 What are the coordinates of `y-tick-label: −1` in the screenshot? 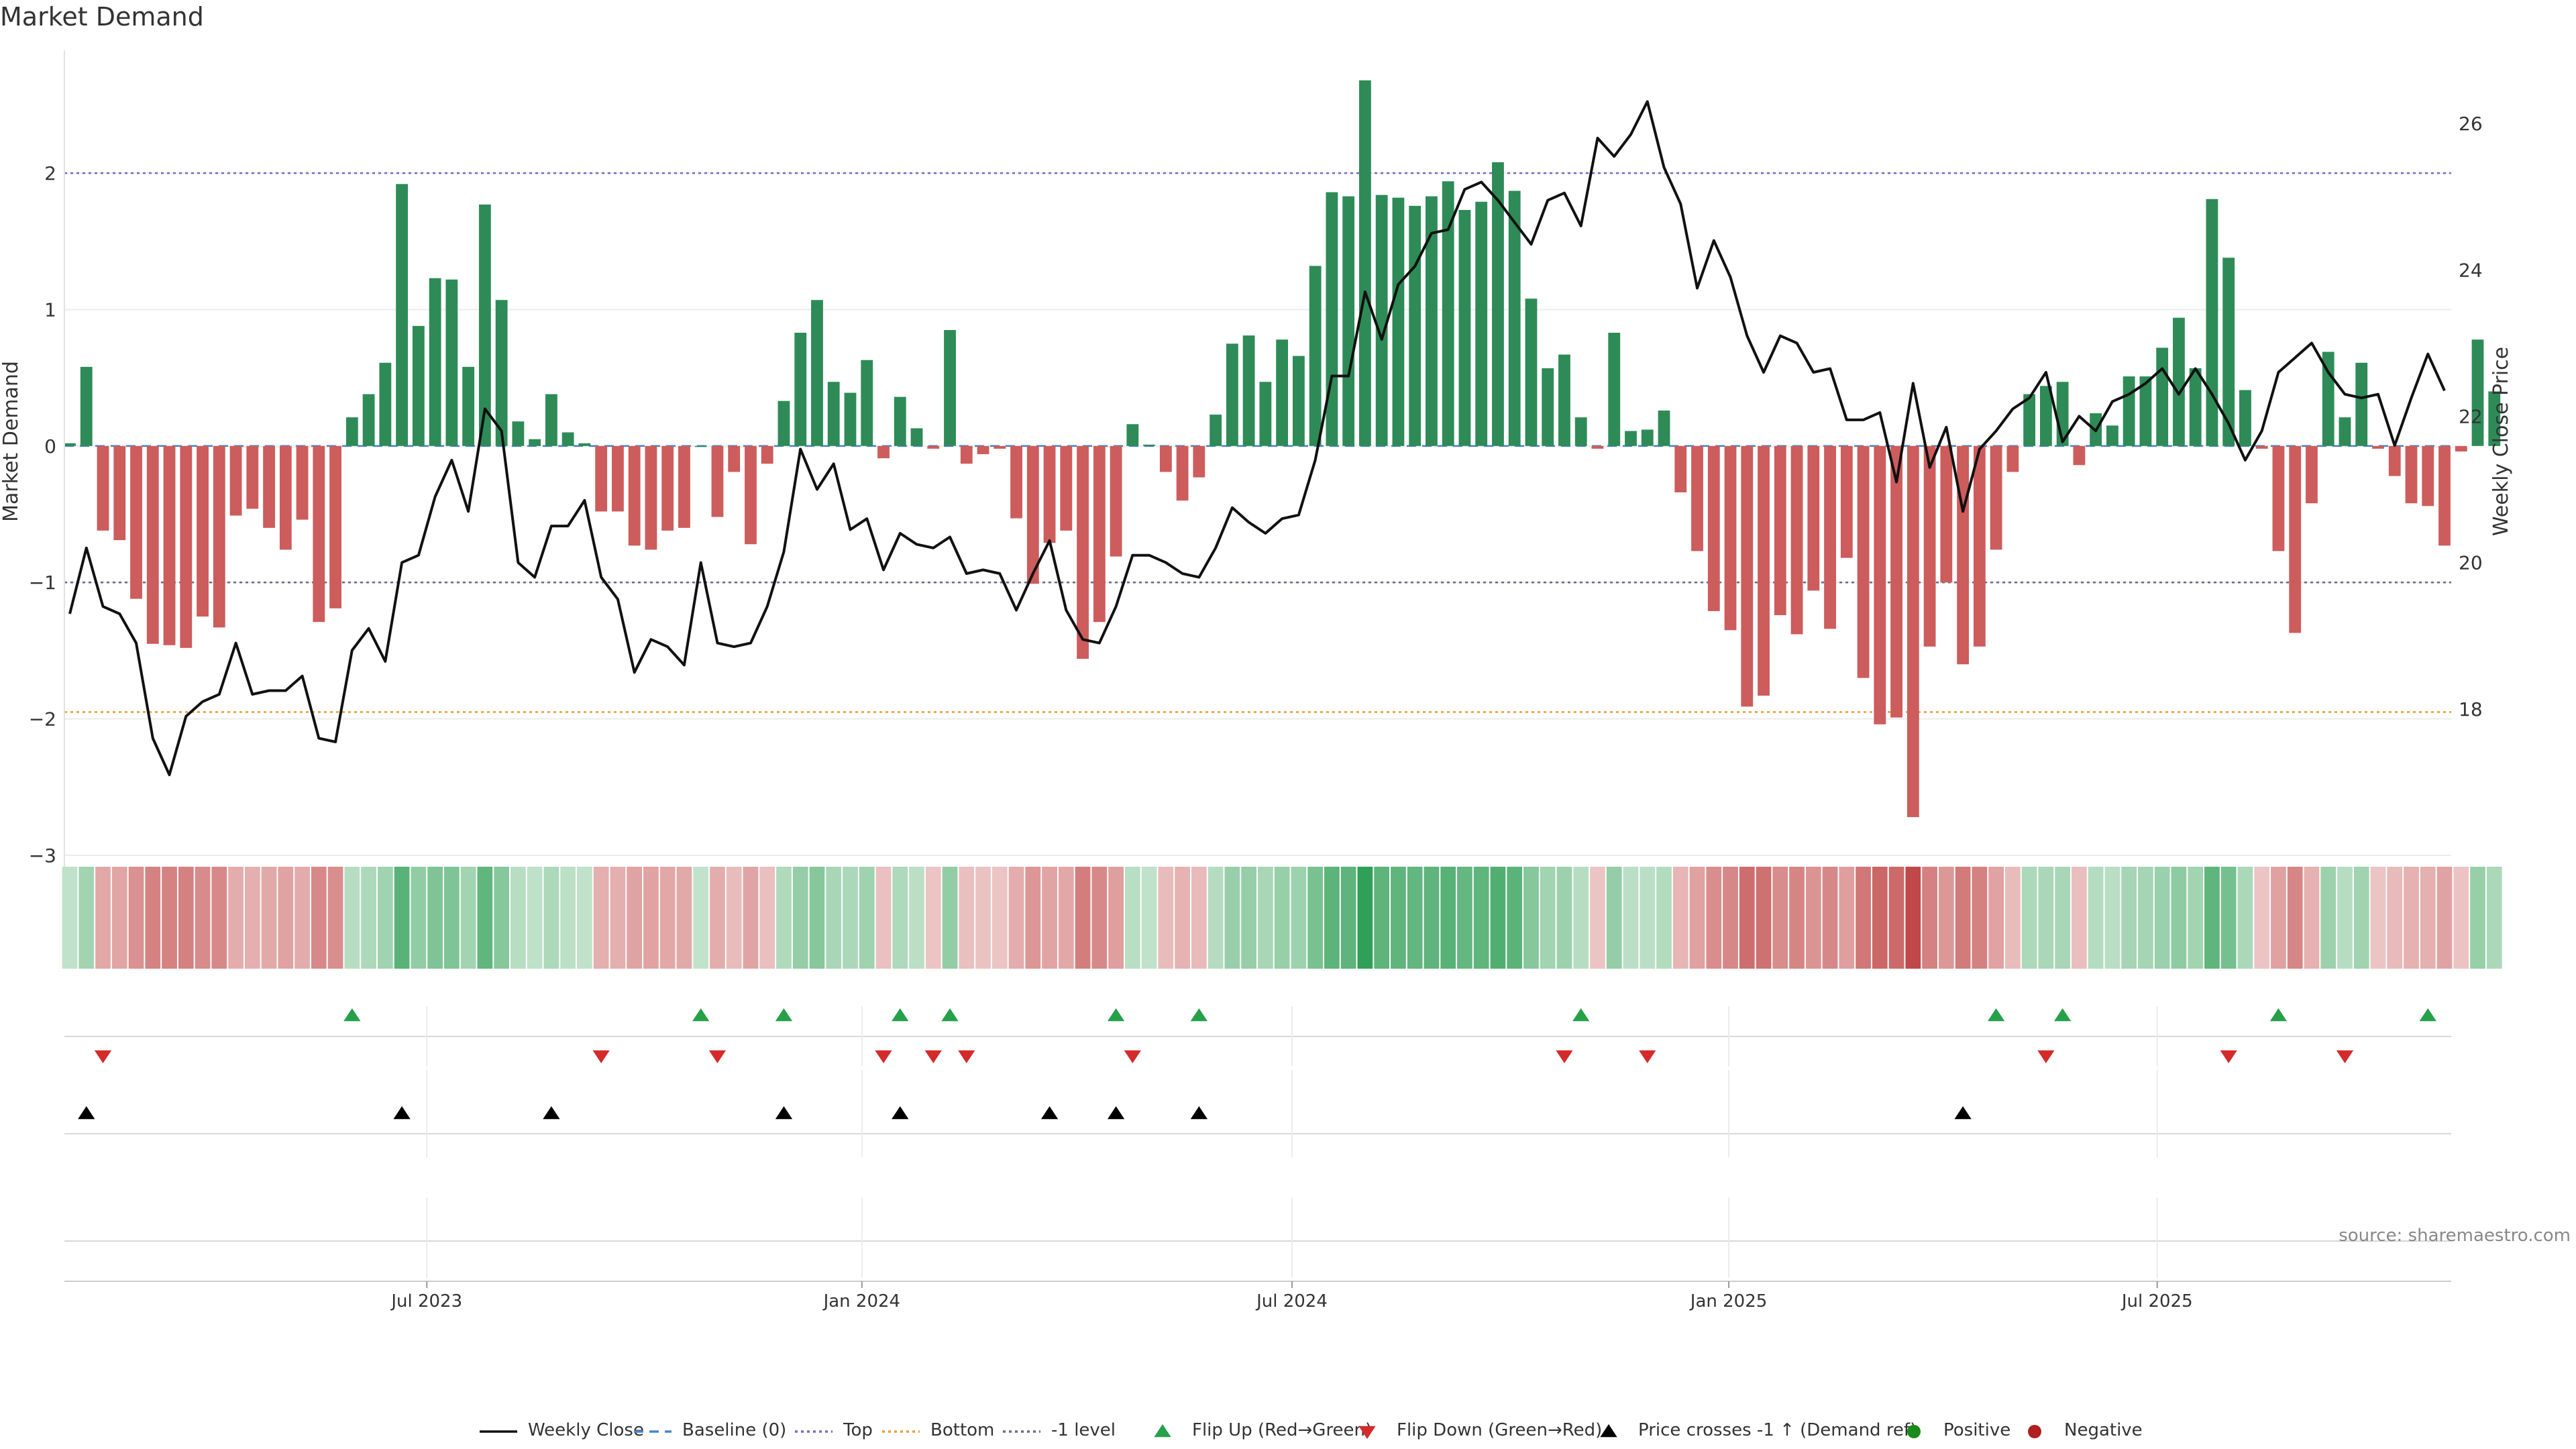 It's located at (42, 583).